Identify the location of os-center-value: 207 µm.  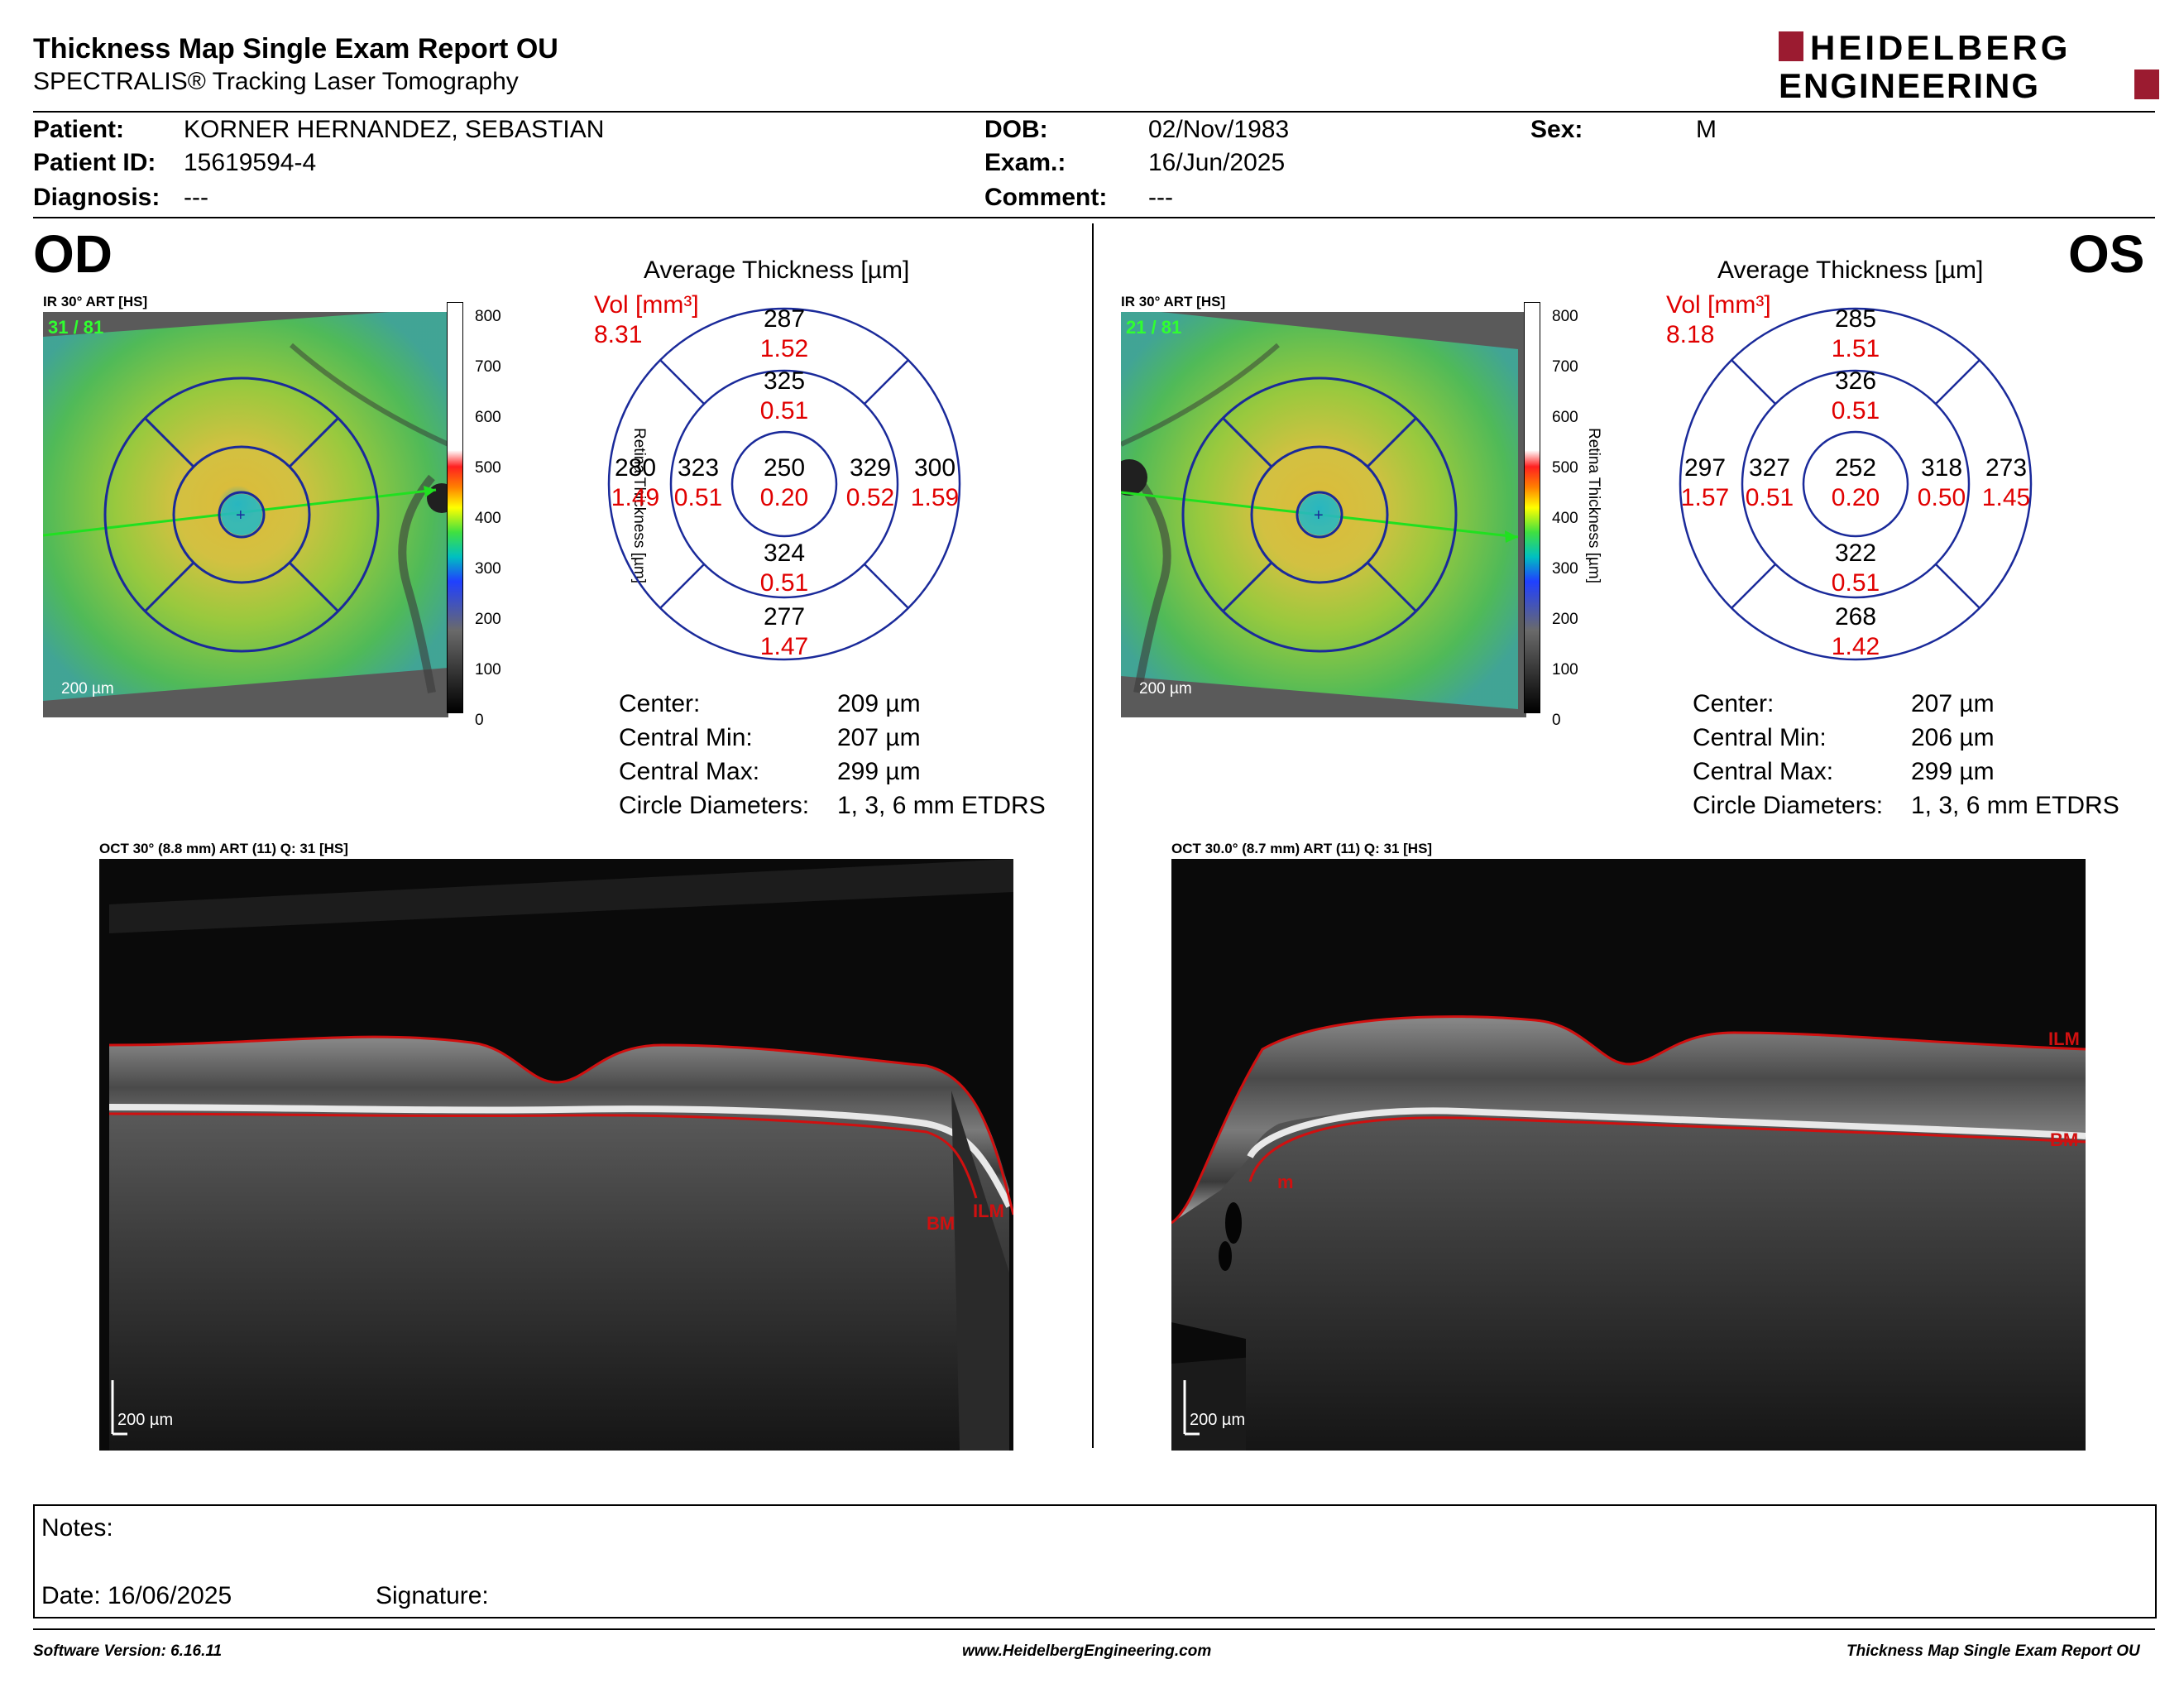
(1953, 703).